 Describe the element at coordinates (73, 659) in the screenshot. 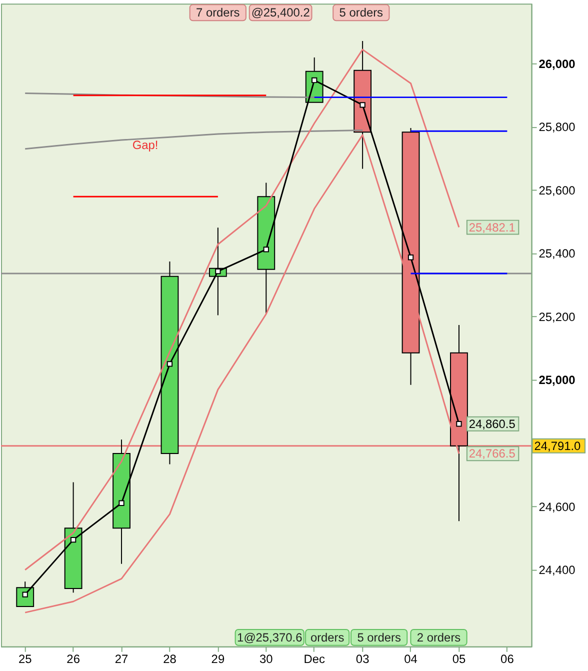

I see `x-tick-label: 26` at that location.